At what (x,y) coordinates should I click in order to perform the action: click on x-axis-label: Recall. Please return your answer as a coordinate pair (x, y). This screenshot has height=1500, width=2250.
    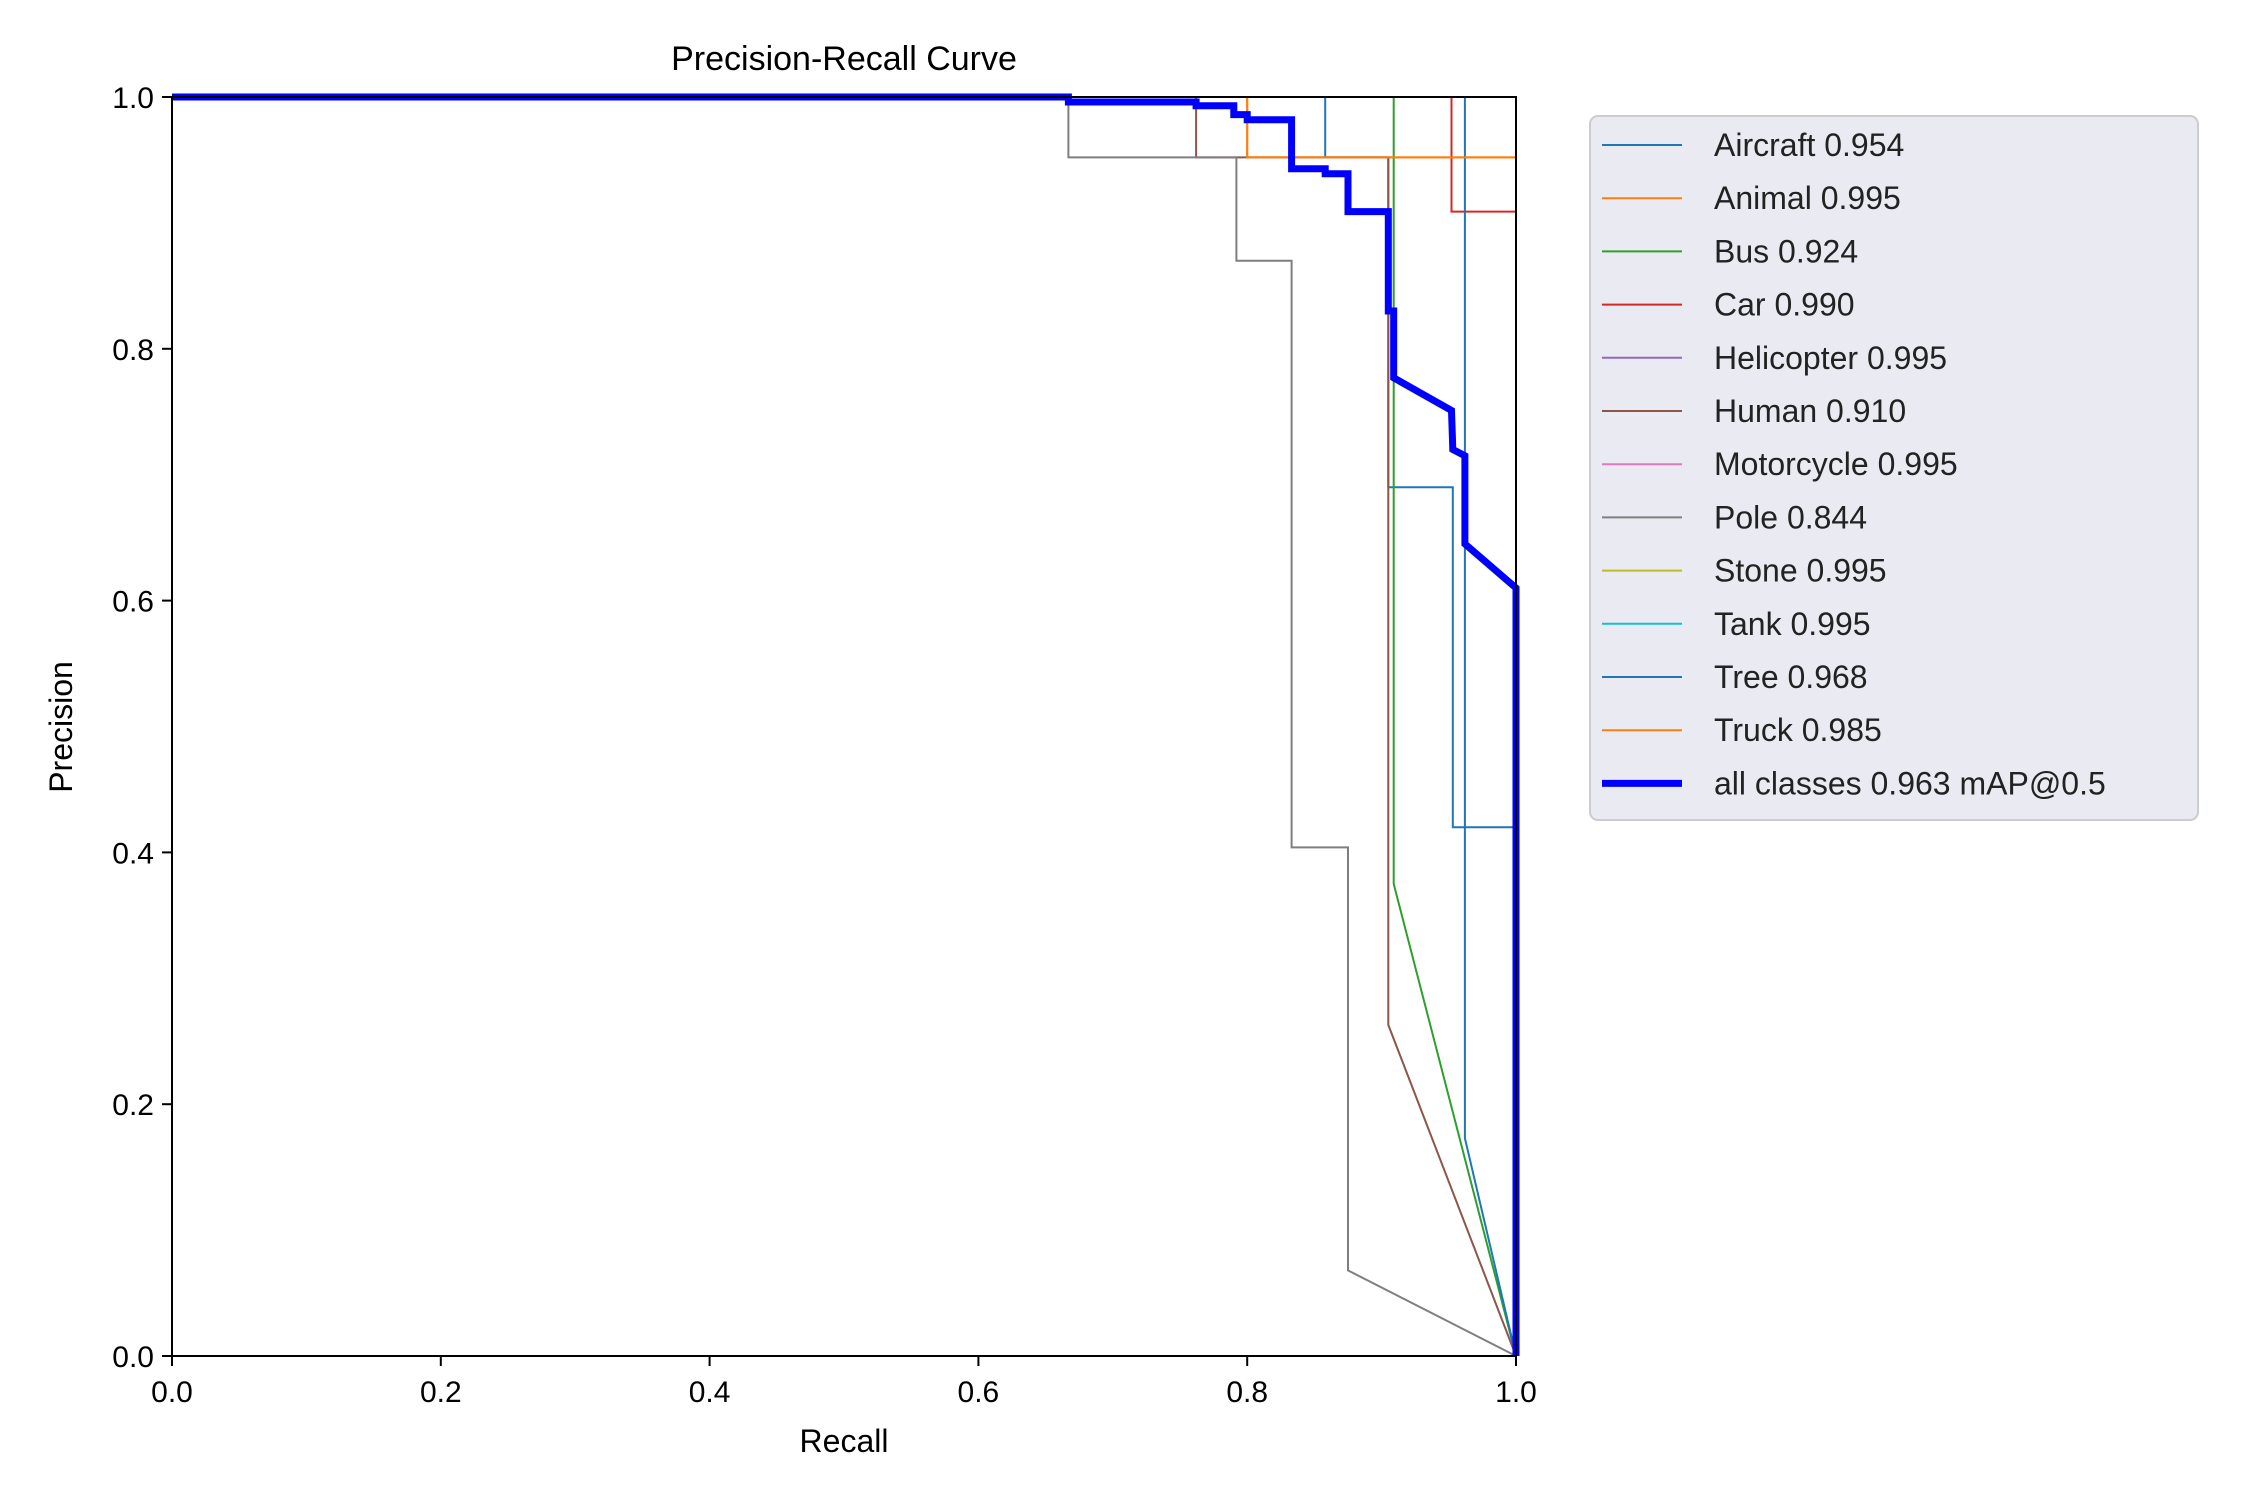
    Looking at the image, I should click on (844, 1441).